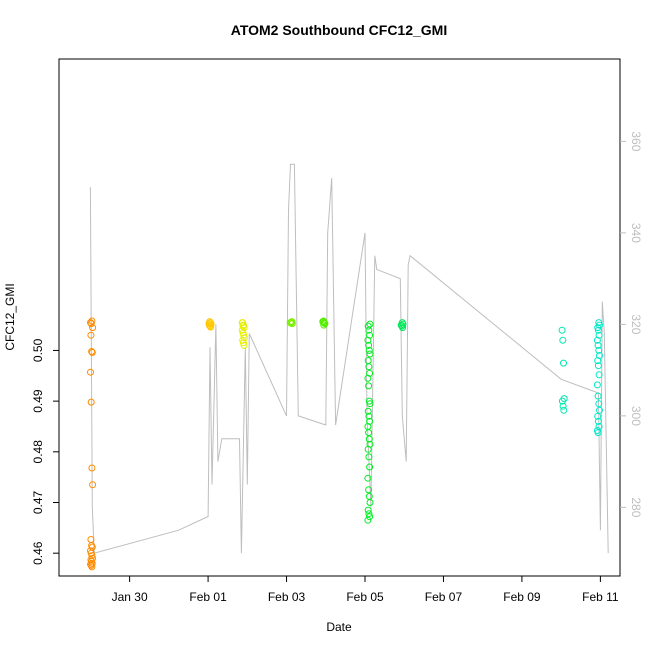  What do you see at coordinates (339, 627) in the screenshot?
I see `x-axis-label: Date` at bounding box center [339, 627].